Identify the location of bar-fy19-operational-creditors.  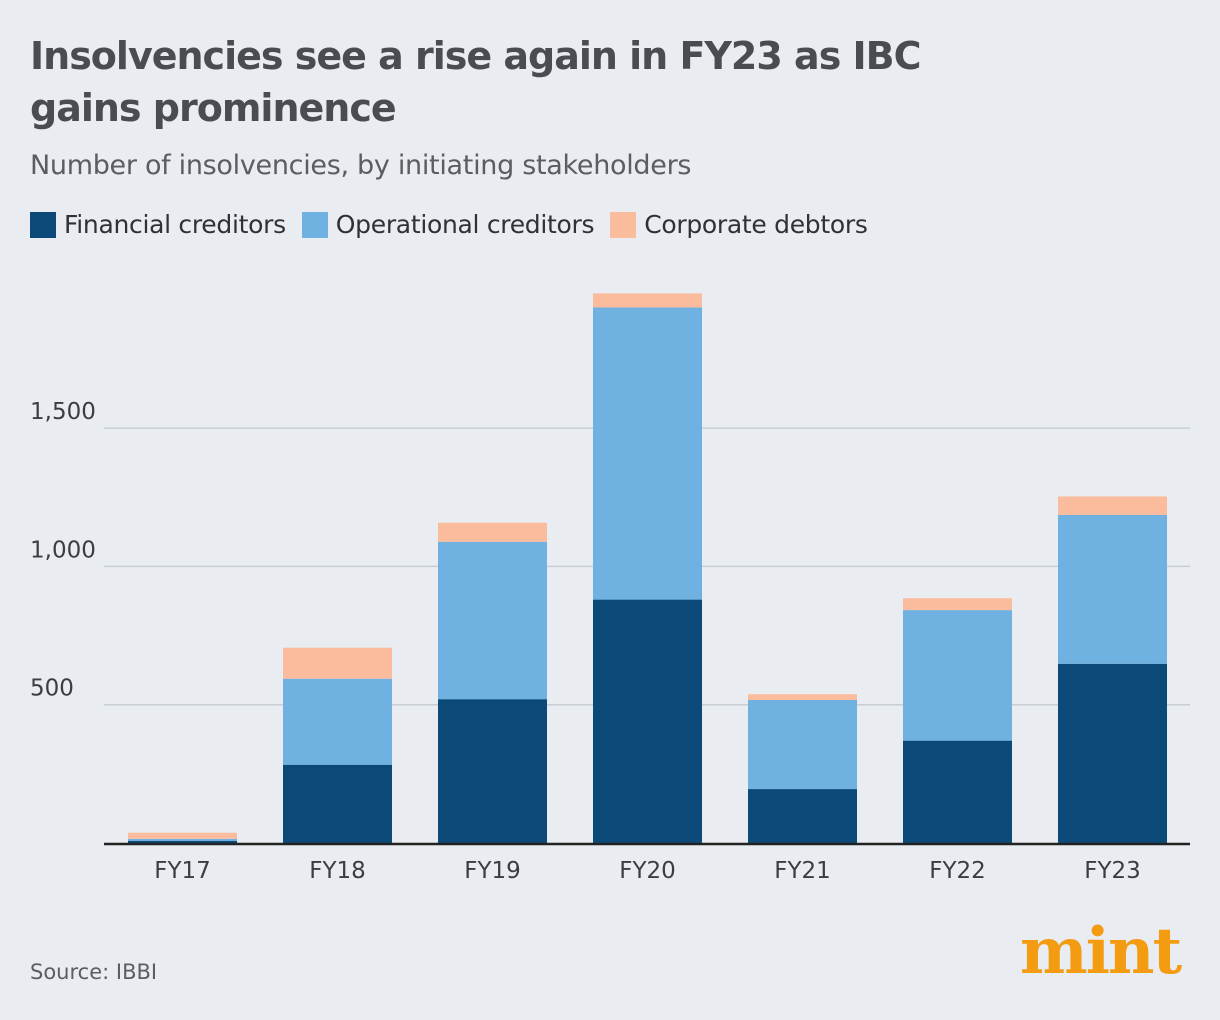
(492, 620).